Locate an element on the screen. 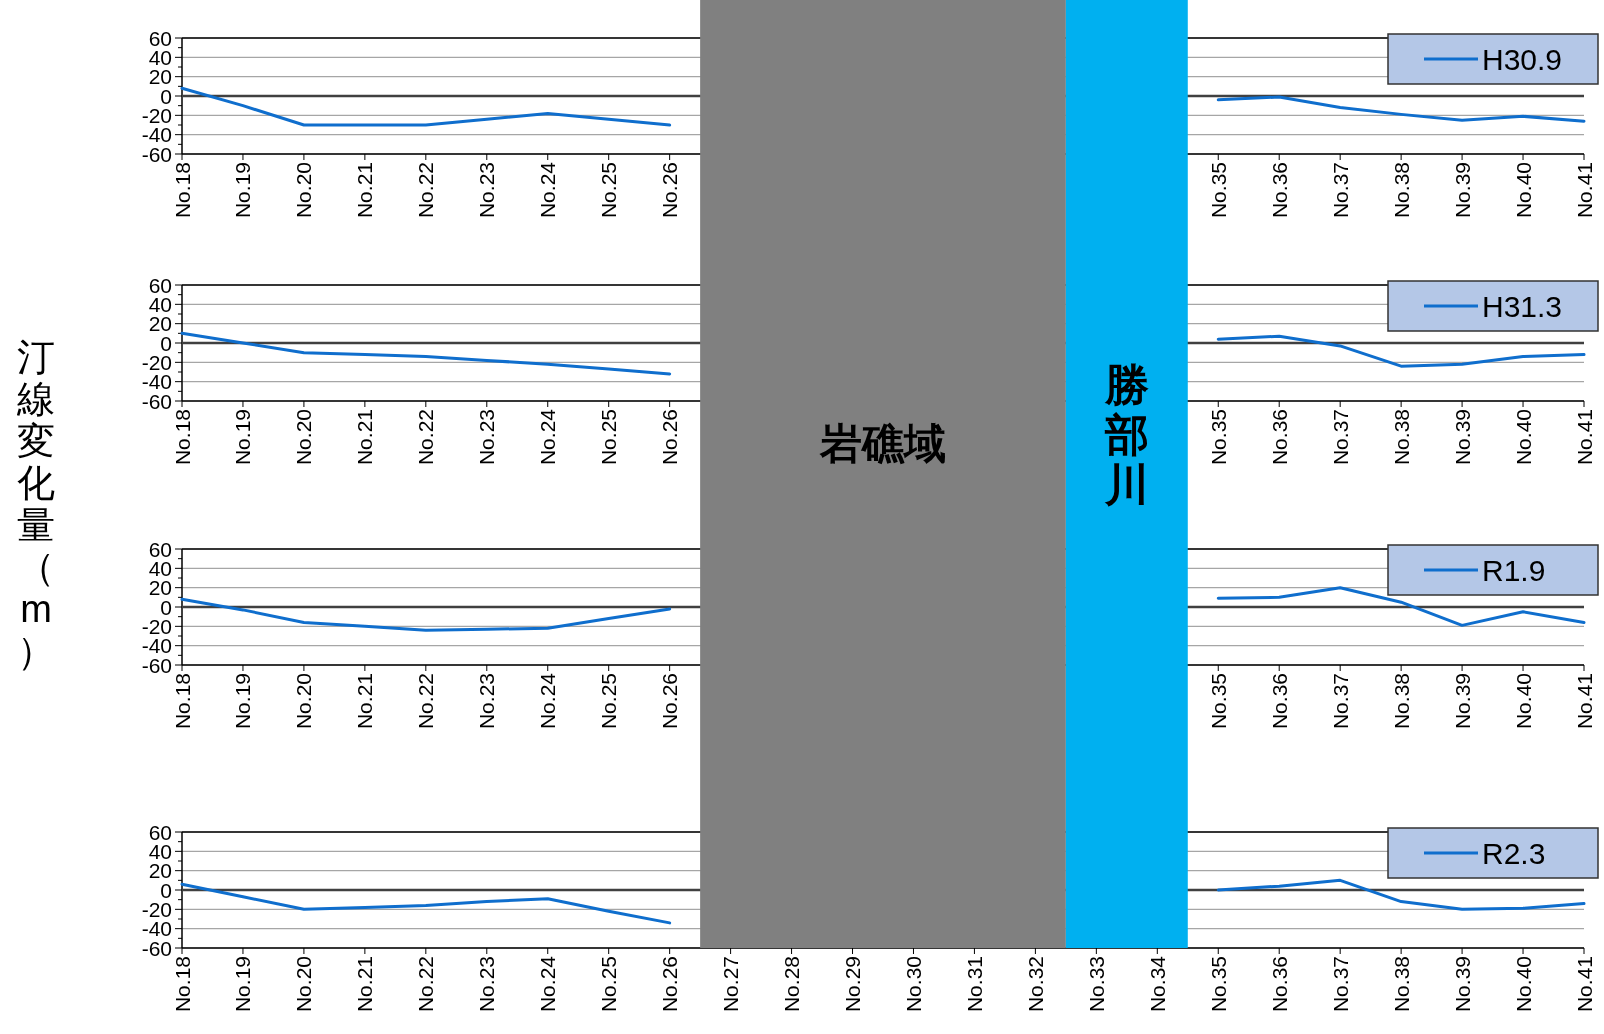 Image resolution: width=1604 pixels, height=1034 pixels. x-tick-label: No.30 is located at coordinates (913, 984).